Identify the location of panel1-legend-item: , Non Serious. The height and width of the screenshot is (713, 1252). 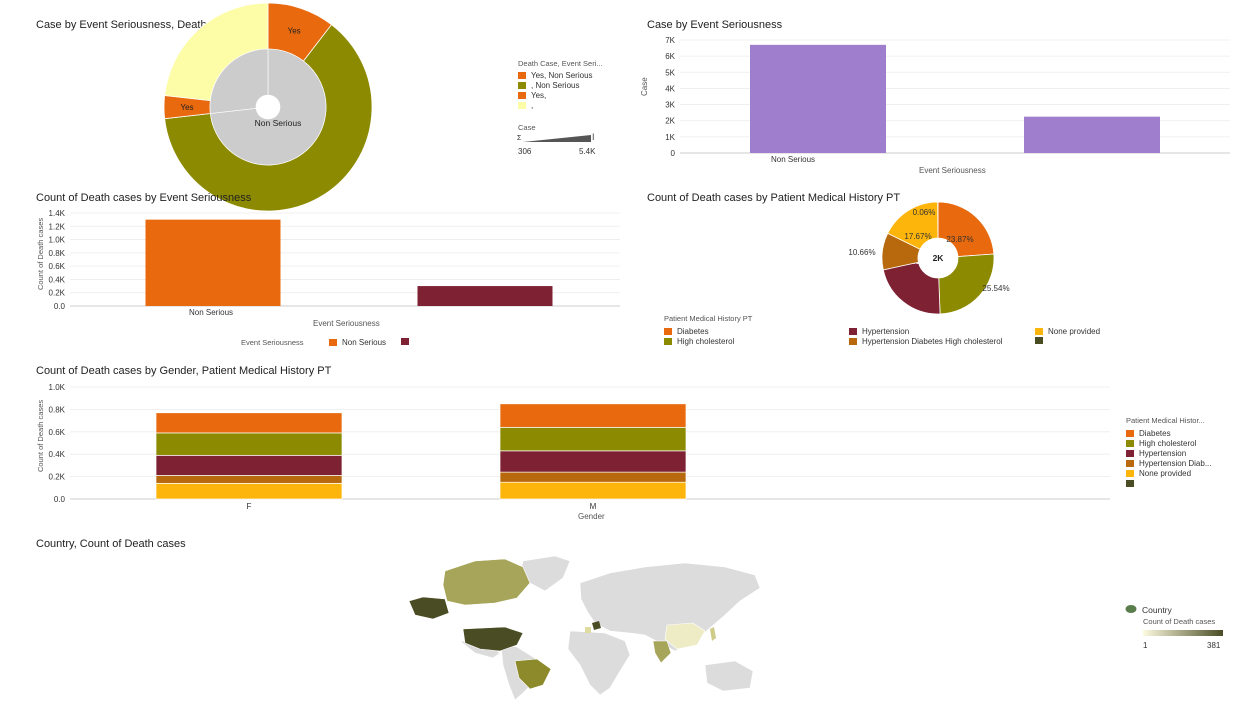
(548, 85).